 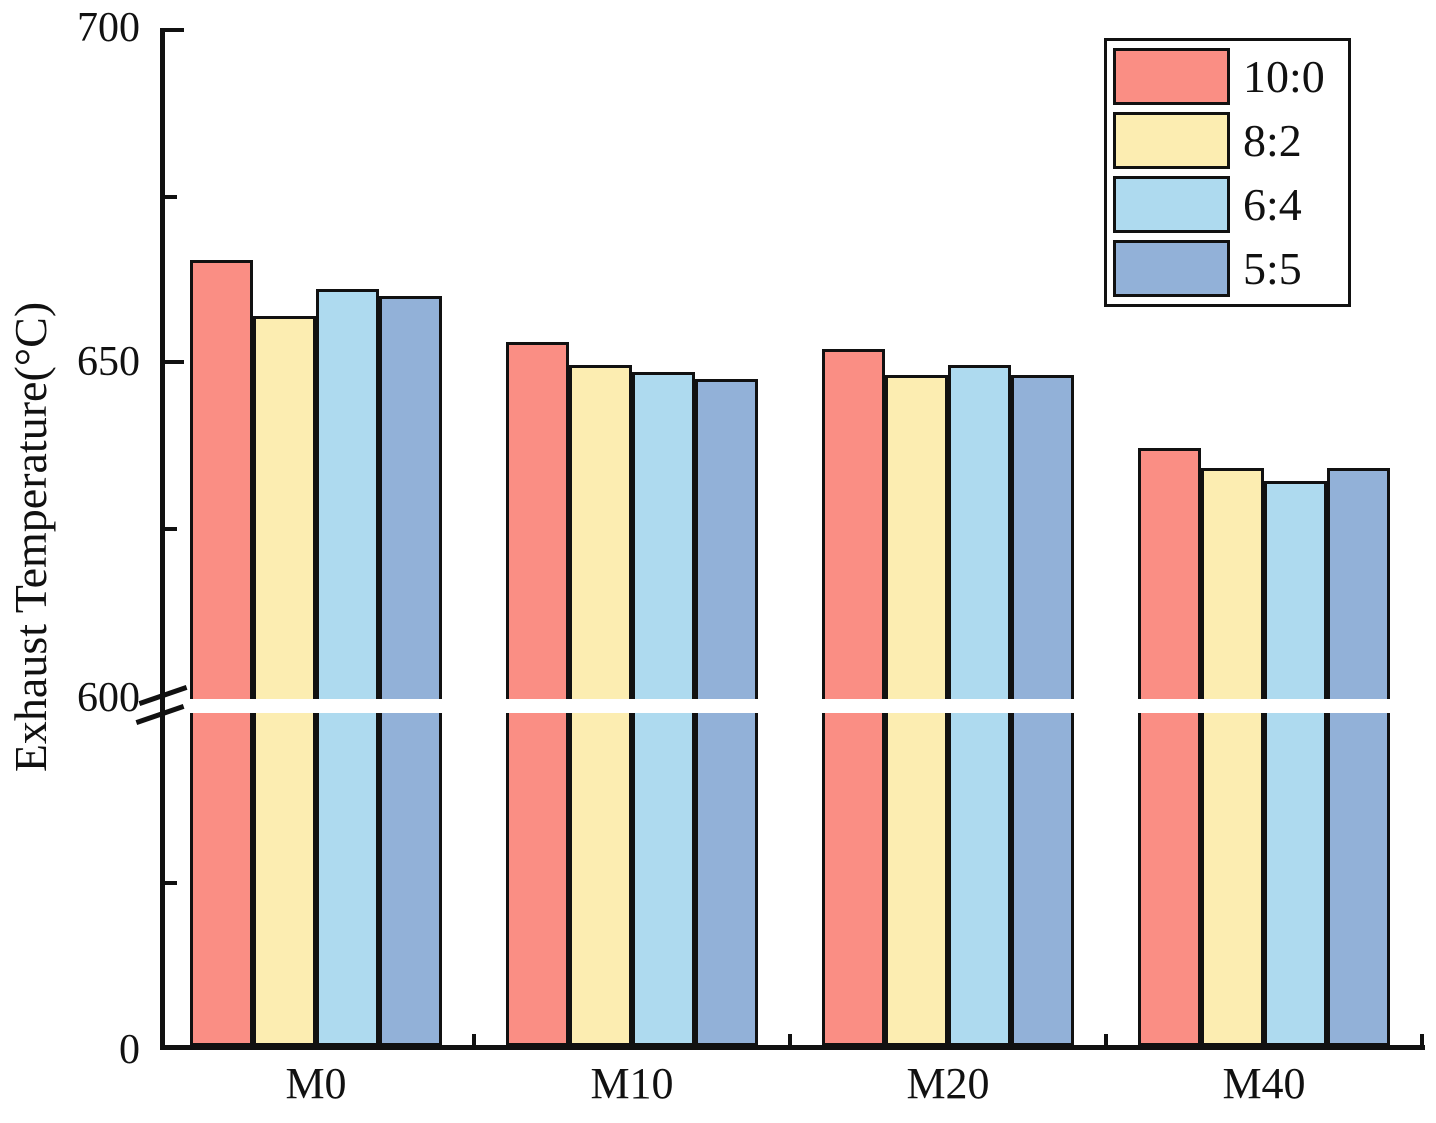 I want to click on x-tick-label-m0: M0, so click(x=316, y=1083).